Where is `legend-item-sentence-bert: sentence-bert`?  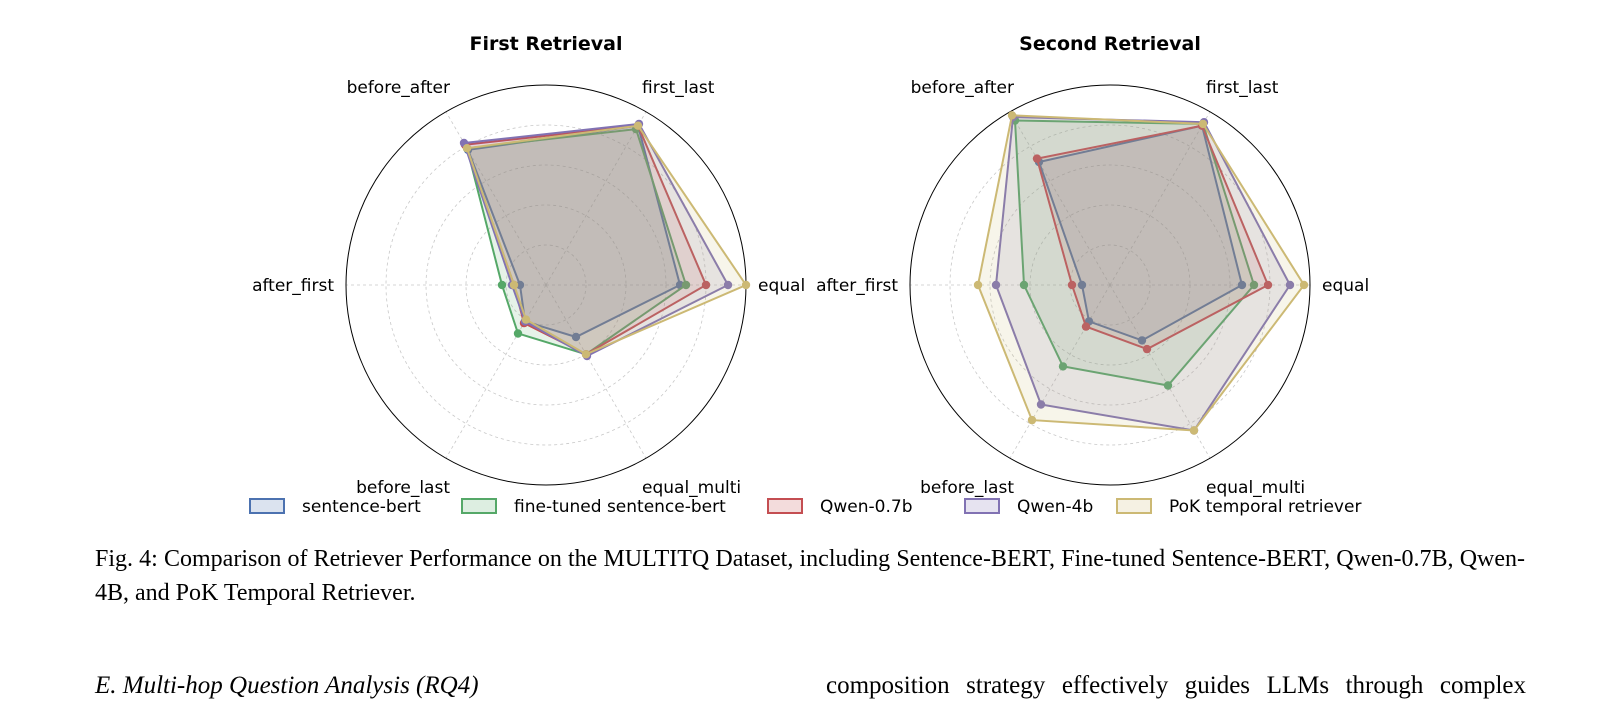 legend-item-sentence-bert: sentence-bert is located at coordinates (335, 507).